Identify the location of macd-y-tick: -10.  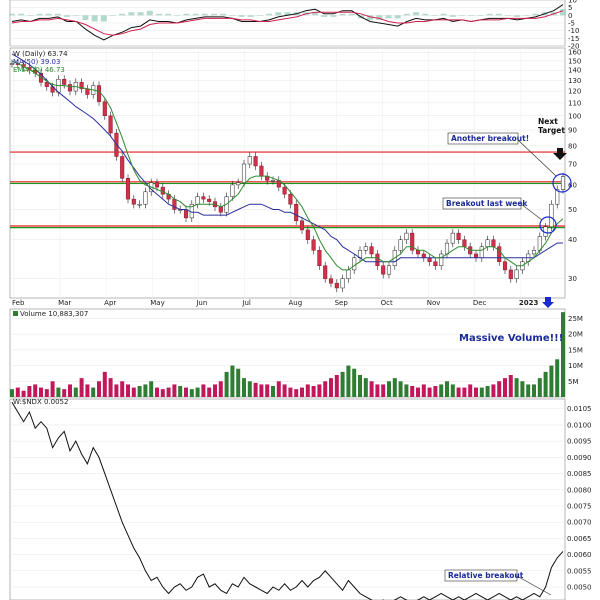
(573, 31).